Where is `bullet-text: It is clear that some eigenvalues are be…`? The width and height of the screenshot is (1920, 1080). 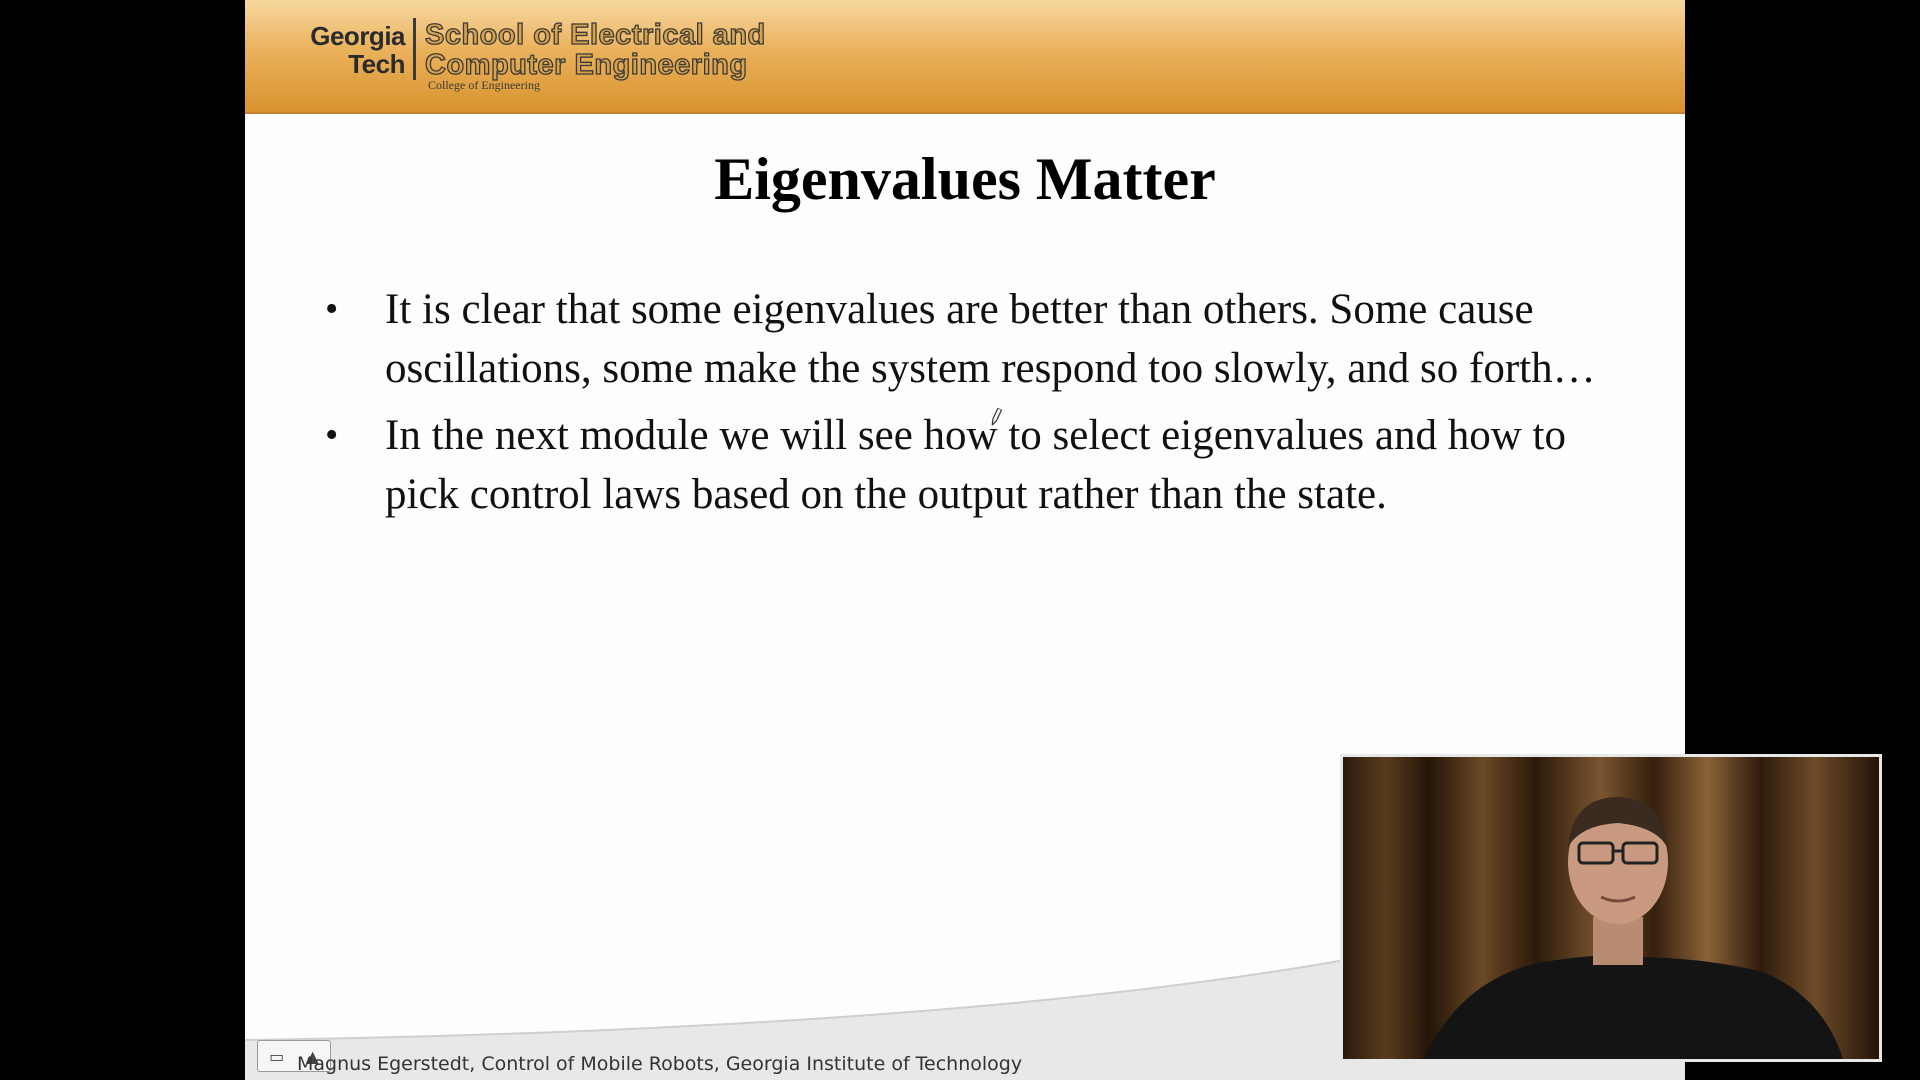
bullet-text: It is clear that some eigenvalues are be… is located at coordinates (990, 339).